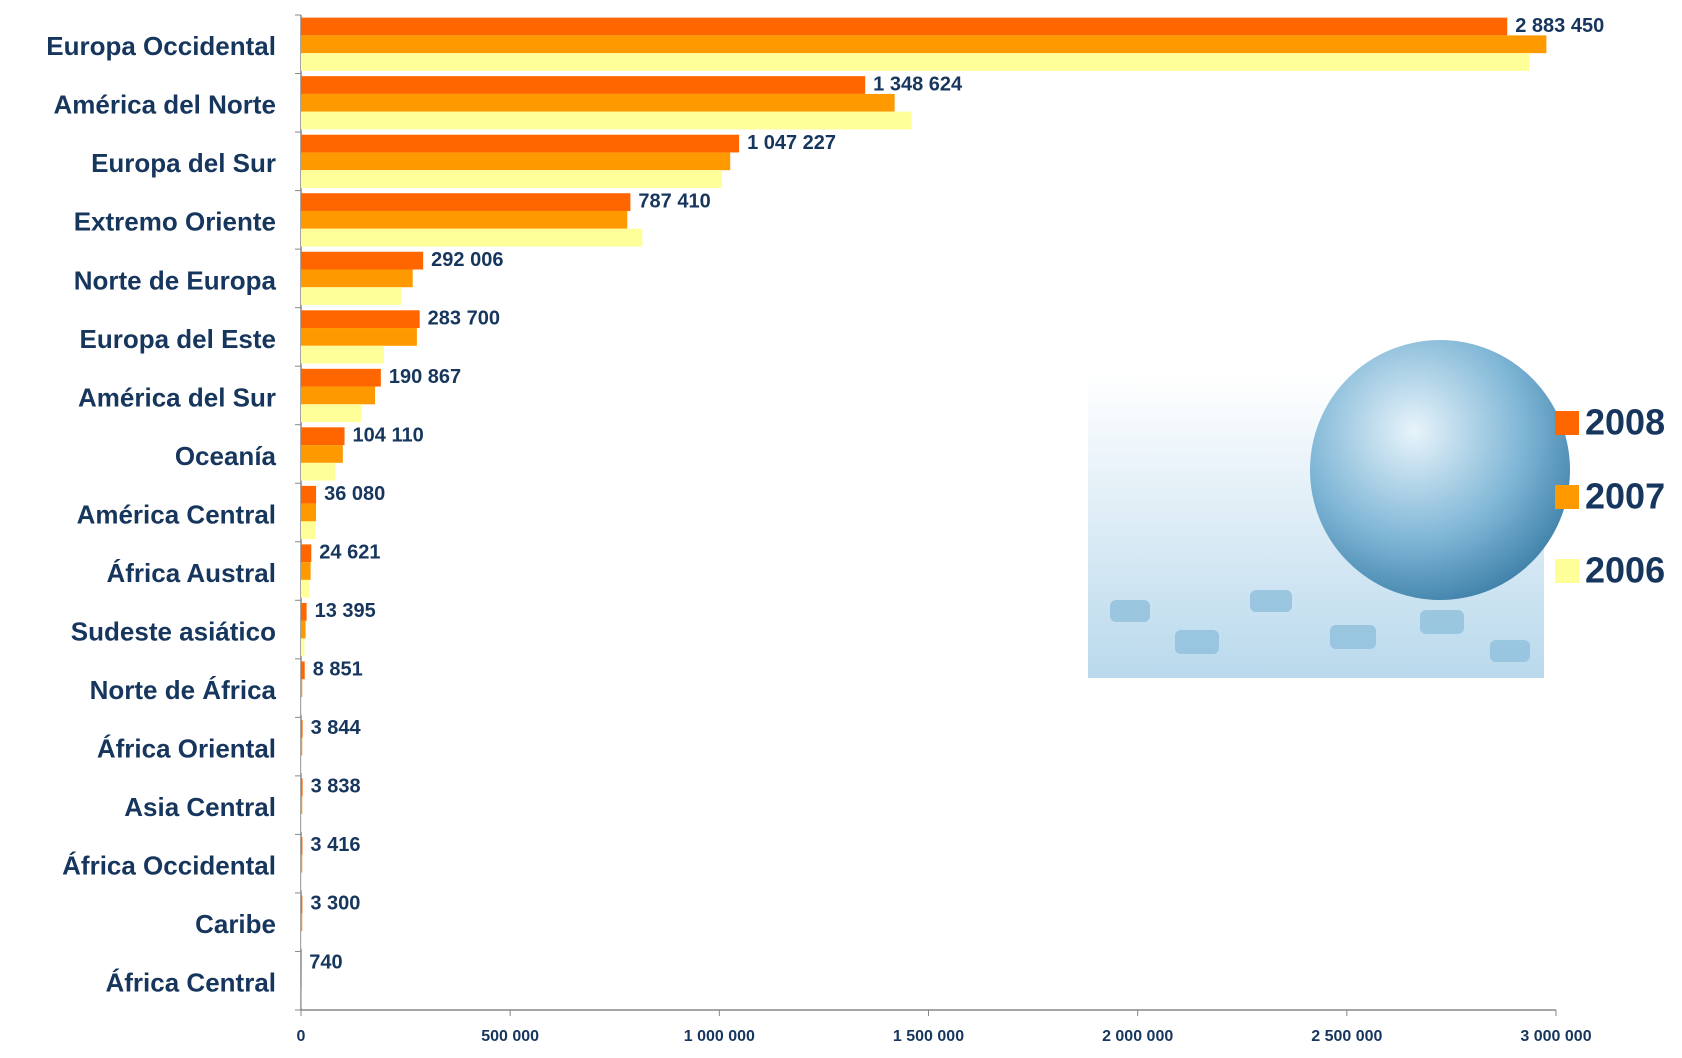 Image resolution: width=1682 pixels, height=1058 pixels. Describe the element at coordinates (338, 670) in the screenshot. I see `value-label: 8 851` at that location.